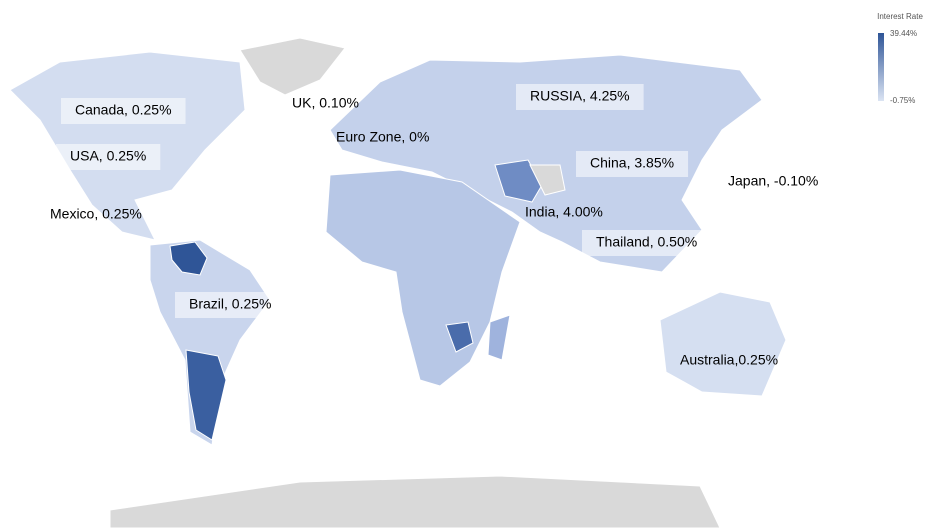 This screenshot has height=528, width=936. What do you see at coordinates (188, 258) in the screenshot?
I see `venezuela` at bounding box center [188, 258].